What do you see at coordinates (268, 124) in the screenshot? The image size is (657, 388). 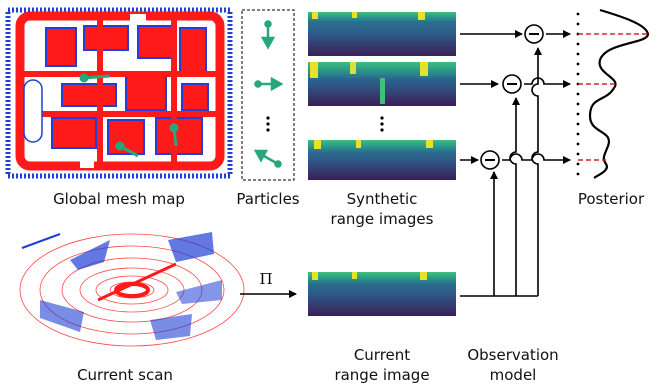 I see `particle-ellipsis` at bounding box center [268, 124].